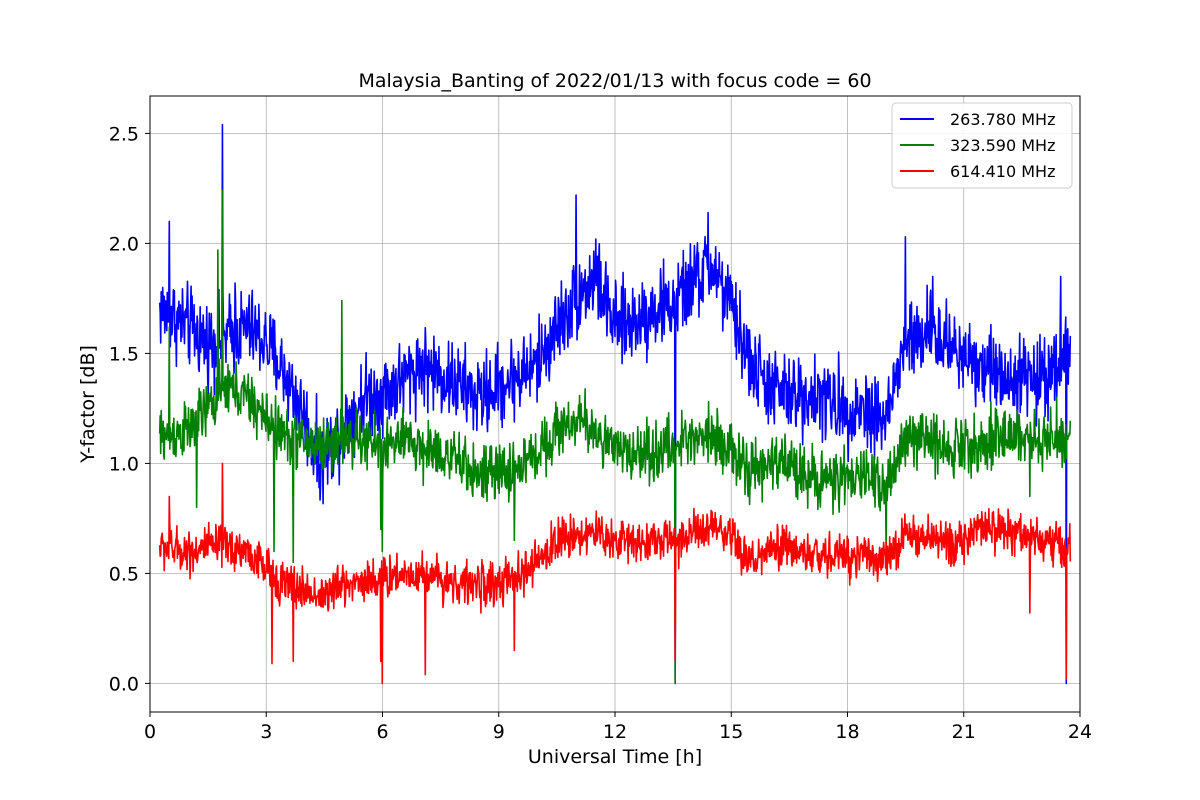  What do you see at coordinates (124, 574) in the screenshot?
I see `y-tick-label: 0.5` at bounding box center [124, 574].